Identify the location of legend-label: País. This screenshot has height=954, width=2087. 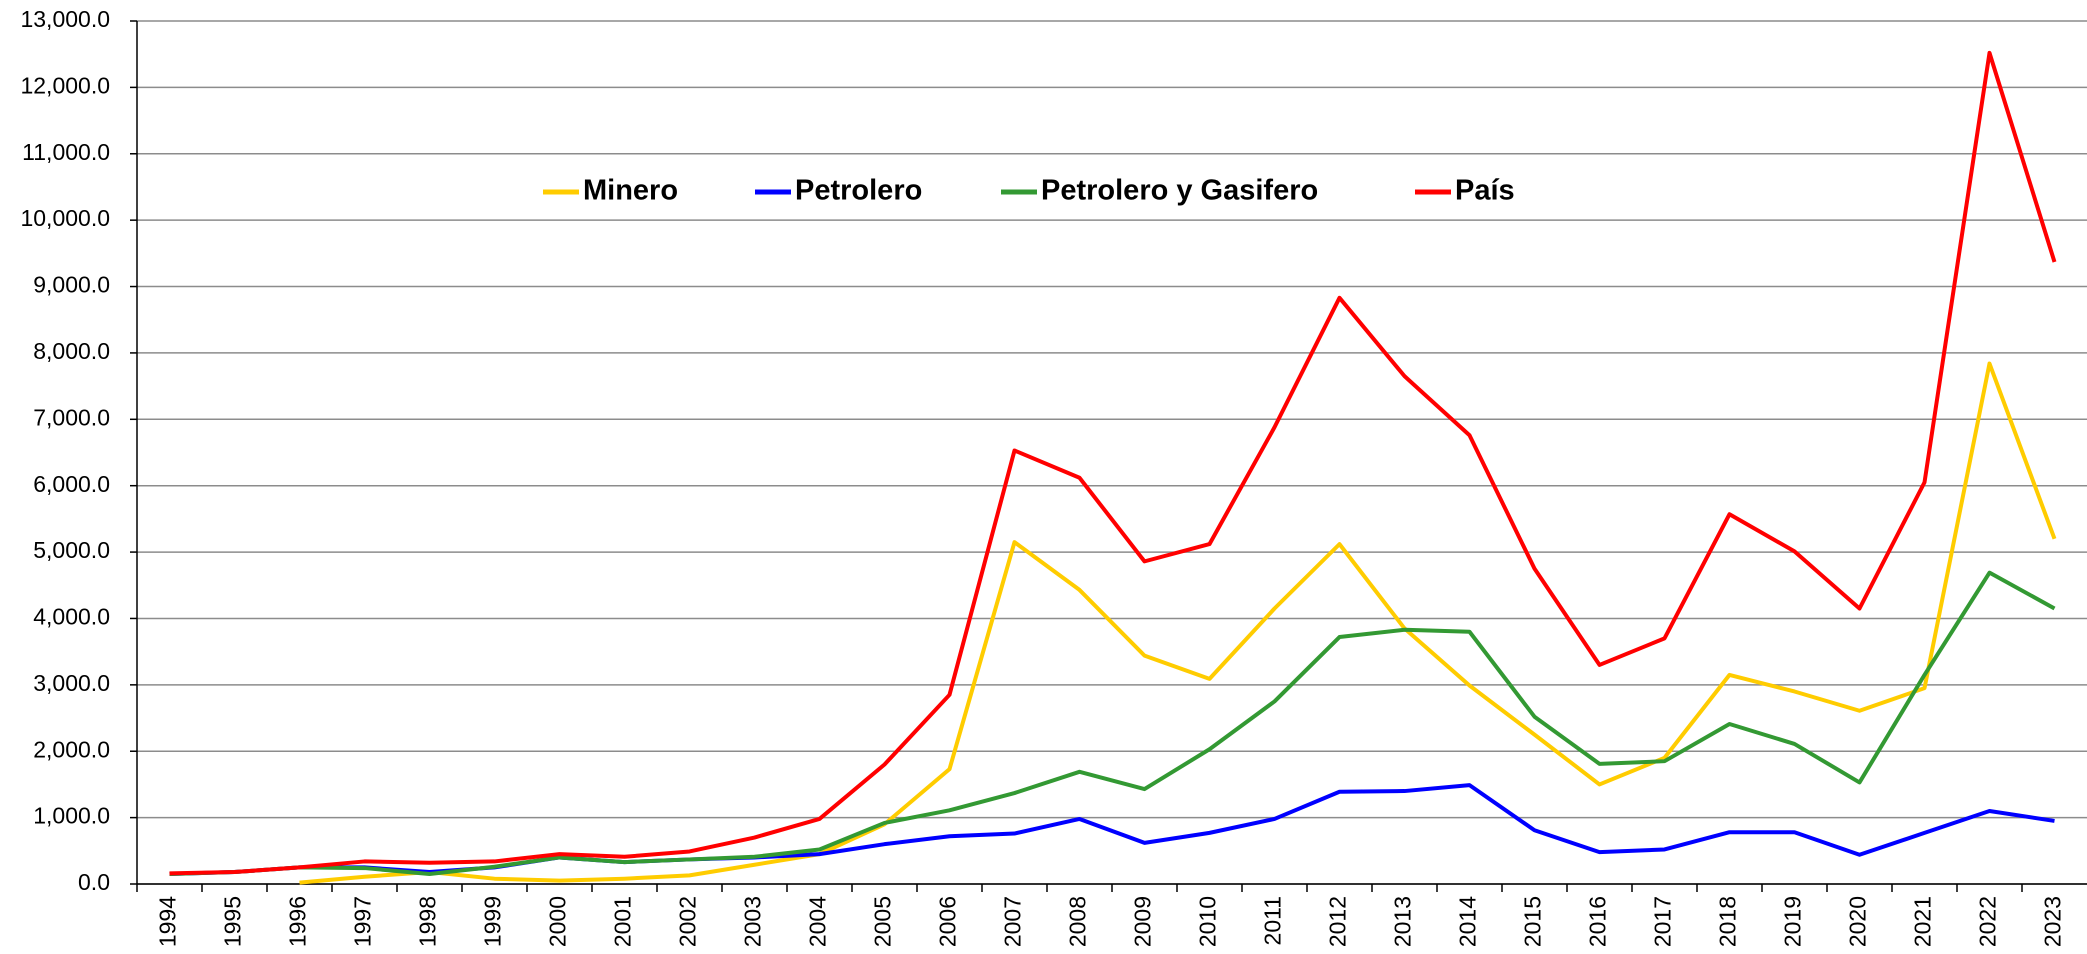
(1485, 191).